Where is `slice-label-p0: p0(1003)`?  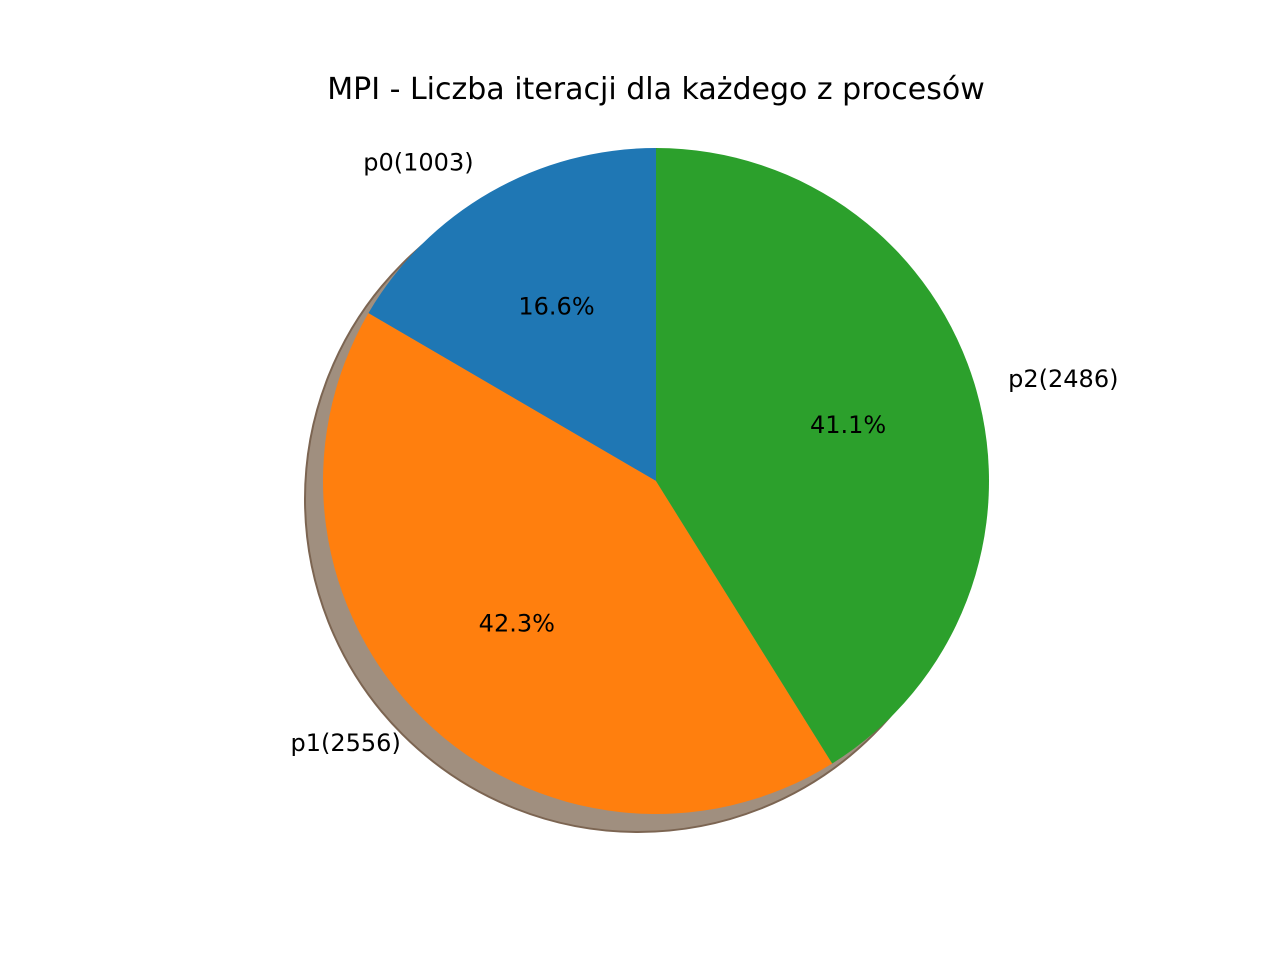
slice-label-p0: p0(1003) is located at coordinates (418, 162).